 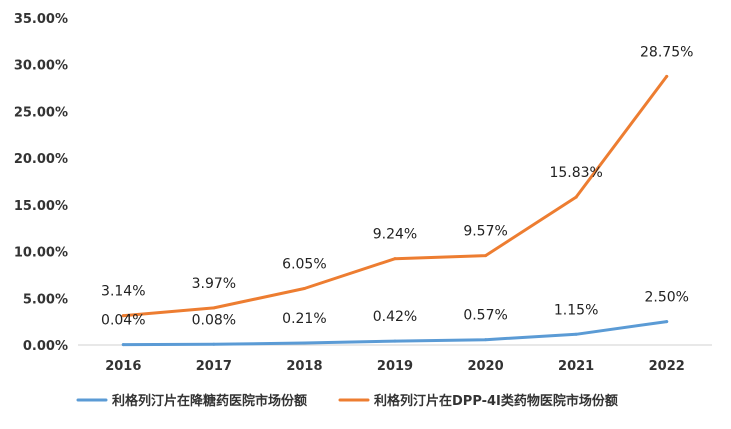 What do you see at coordinates (41, 19) in the screenshot?
I see `y-tick-label: 35.00%` at bounding box center [41, 19].